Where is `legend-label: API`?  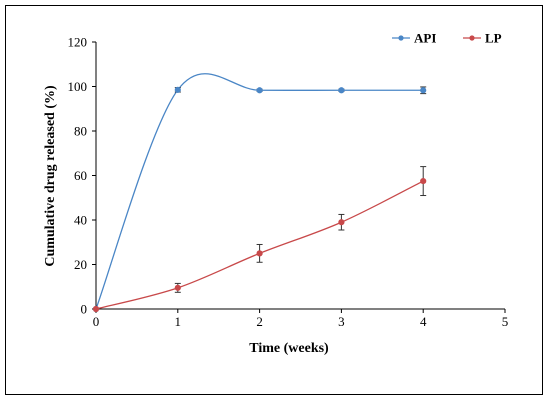 legend-label: API is located at coordinates (425, 38).